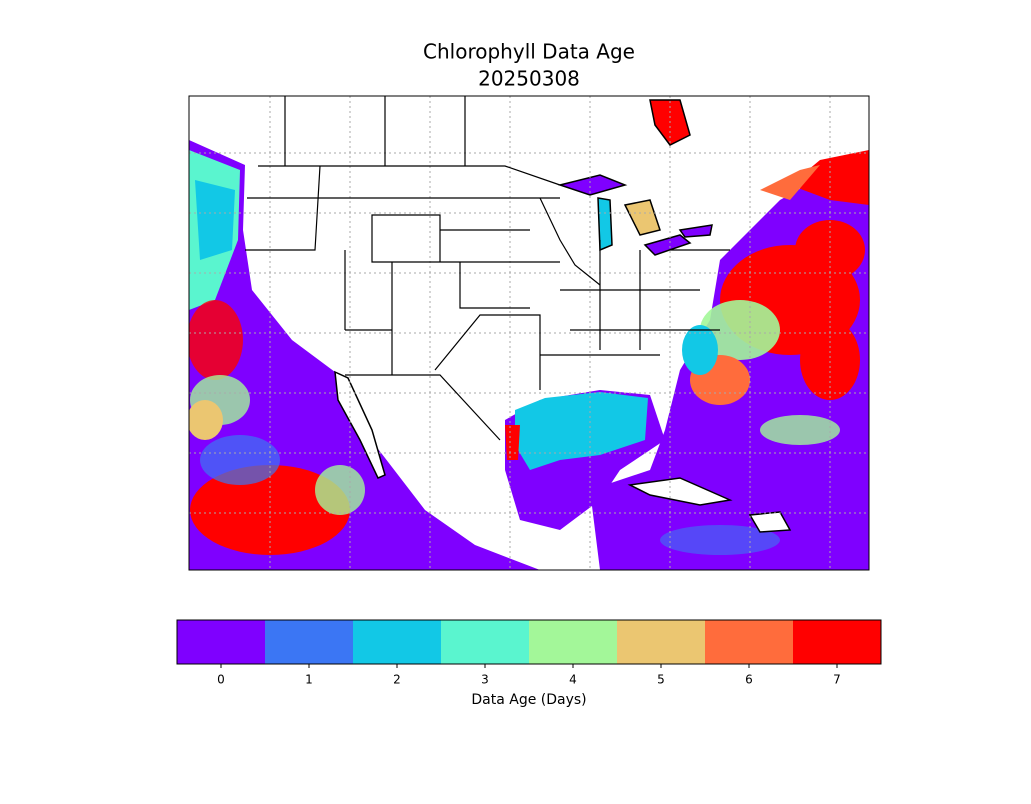 The height and width of the screenshot is (804, 1031). I want to click on title-line: Chlorophyll Data Age, so click(529, 52).